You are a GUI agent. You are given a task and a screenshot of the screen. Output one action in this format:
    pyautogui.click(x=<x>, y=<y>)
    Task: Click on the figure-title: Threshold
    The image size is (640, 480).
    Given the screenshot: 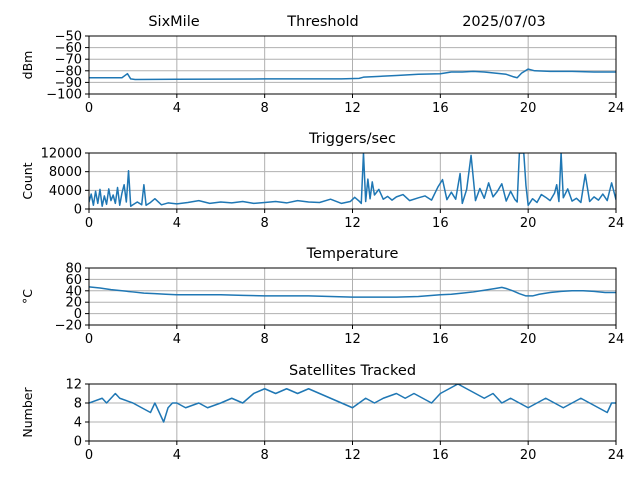 What is the action you would take?
    pyautogui.click(x=322, y=22)
    